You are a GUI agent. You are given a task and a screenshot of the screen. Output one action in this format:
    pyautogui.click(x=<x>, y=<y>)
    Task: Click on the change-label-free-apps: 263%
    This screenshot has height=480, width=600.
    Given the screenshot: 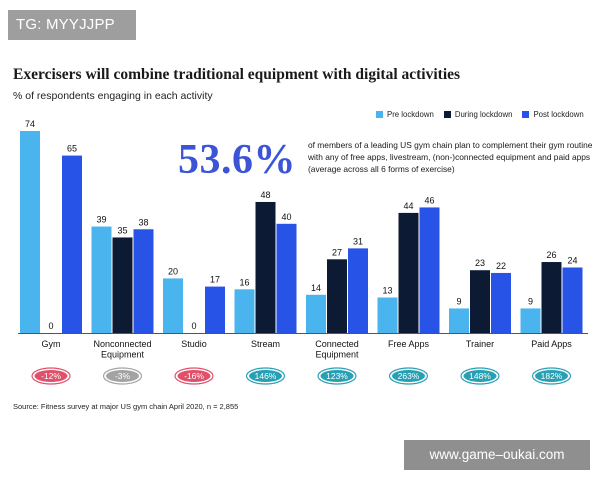 What is the action you would take?
    pyautogui.click(x=409, y=376)
    